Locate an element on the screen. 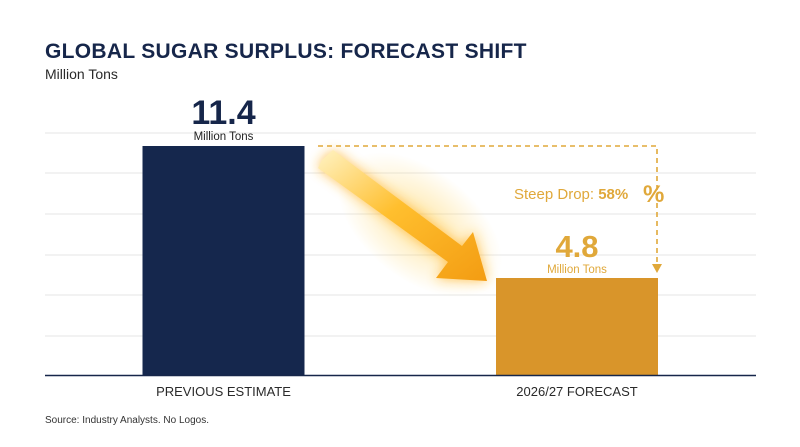 The width and height of the screenshot is (800, 447). drop-arrow is located at coordinates (402, 215).